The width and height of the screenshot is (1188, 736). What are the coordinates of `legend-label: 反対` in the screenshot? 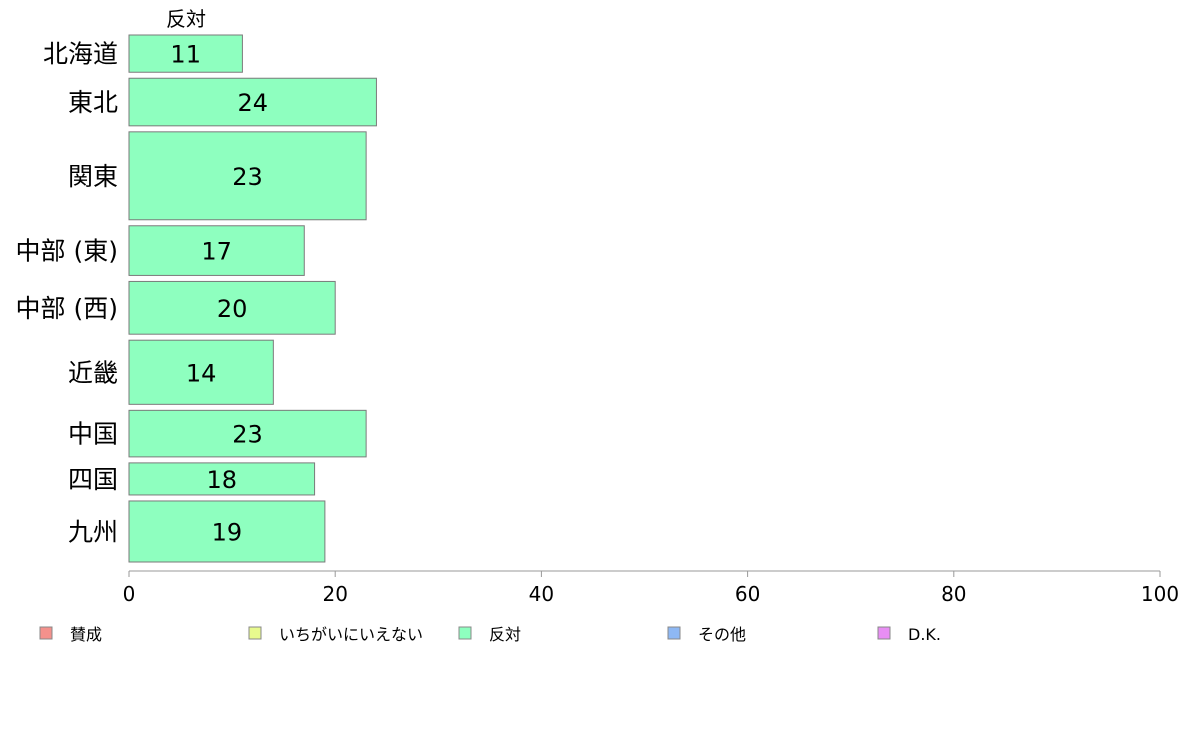 It's located at (505, 634).